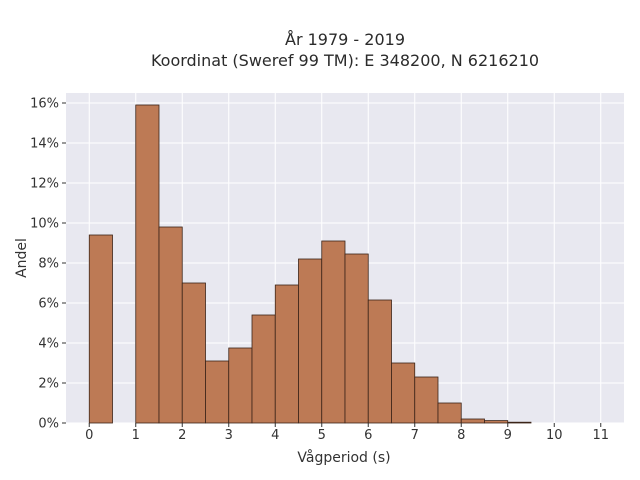  I want to click on y-tick-label: 2%, so click(48, 384).